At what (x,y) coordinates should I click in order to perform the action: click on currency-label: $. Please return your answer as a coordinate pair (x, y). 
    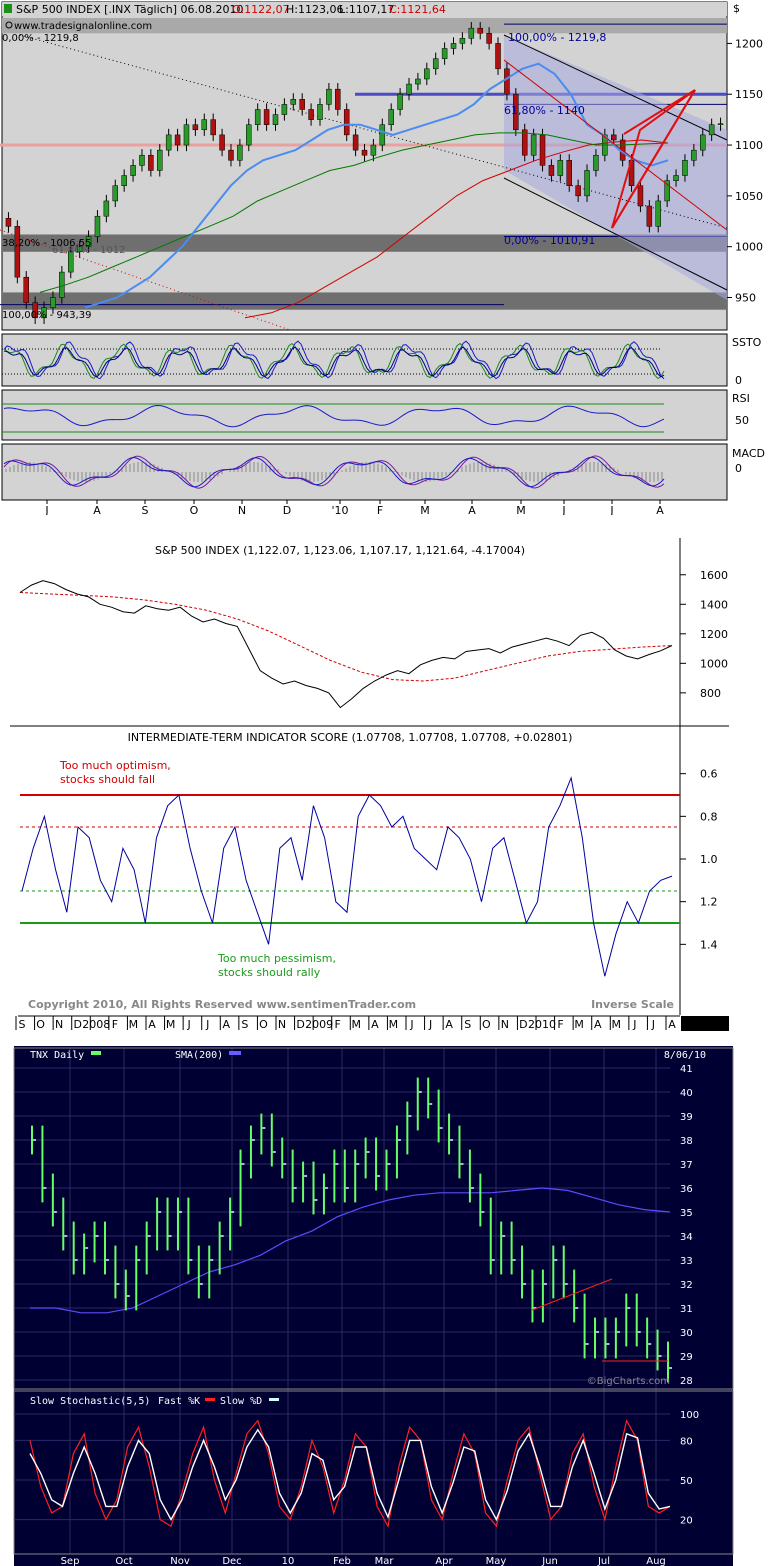
    Looking at the image, I should click on (736, 8).